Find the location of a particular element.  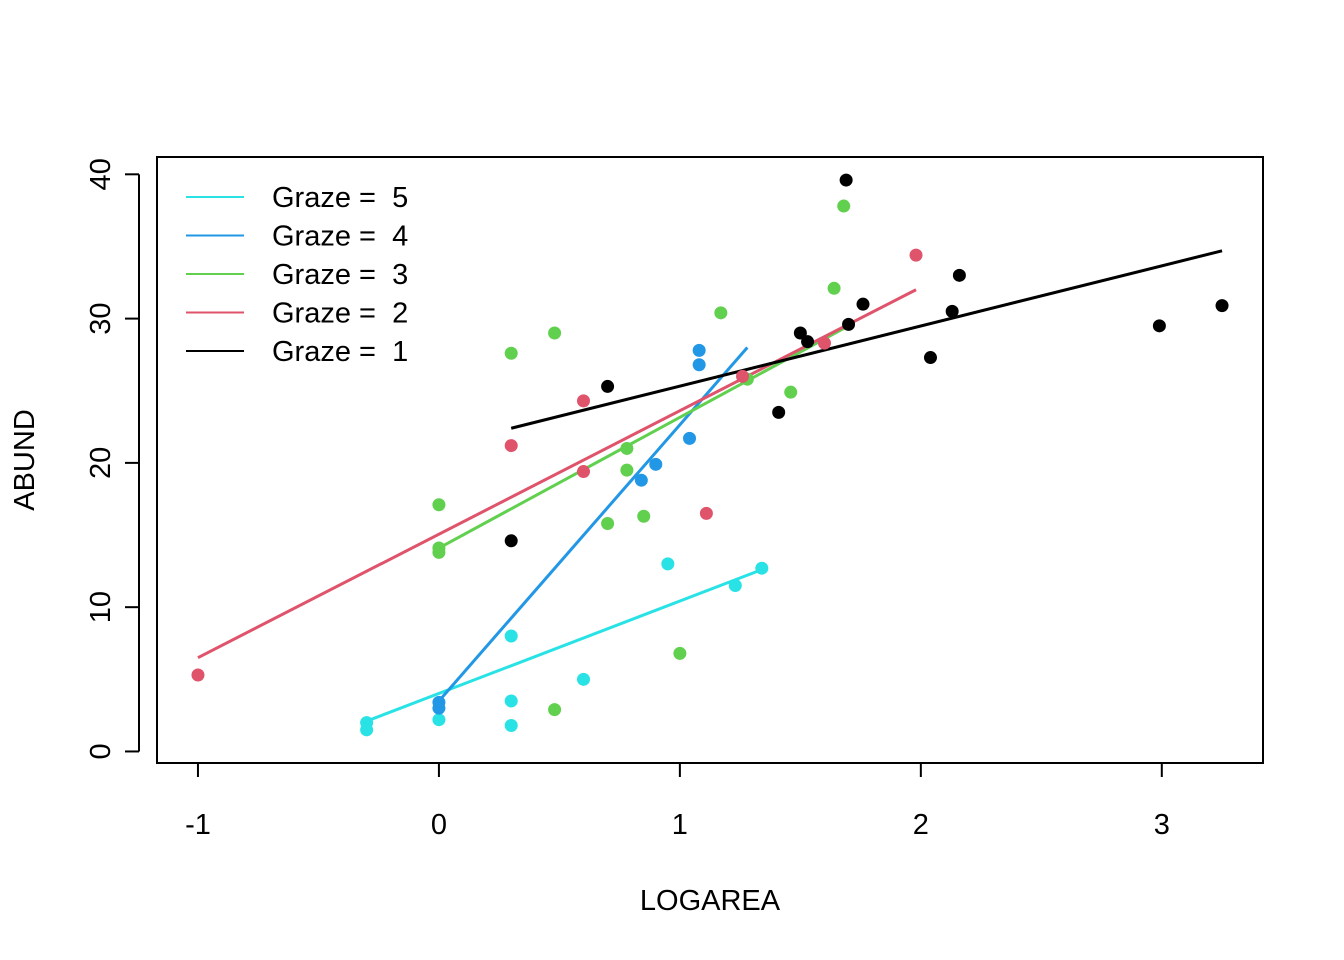

y-axis: 0 10 20 30 40 is located at coordinates (112, 459).